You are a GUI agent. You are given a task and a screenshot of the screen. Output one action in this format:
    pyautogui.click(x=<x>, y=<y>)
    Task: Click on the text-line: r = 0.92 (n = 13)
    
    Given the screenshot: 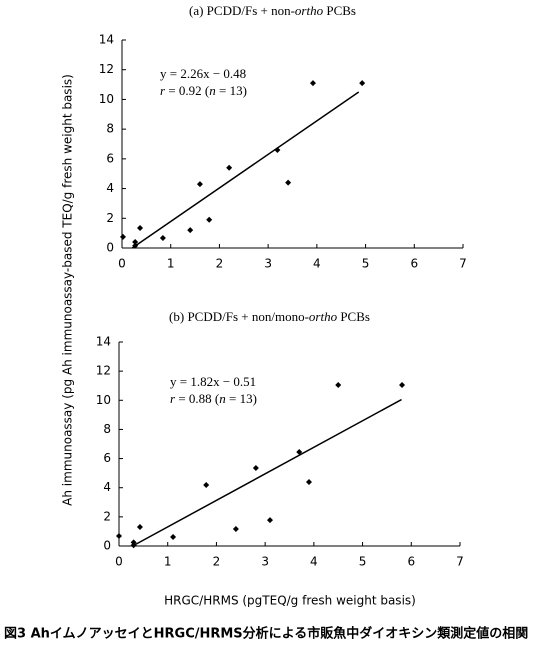 What is the action you would take?
    pyautogui.click(x=203, y=90)
    